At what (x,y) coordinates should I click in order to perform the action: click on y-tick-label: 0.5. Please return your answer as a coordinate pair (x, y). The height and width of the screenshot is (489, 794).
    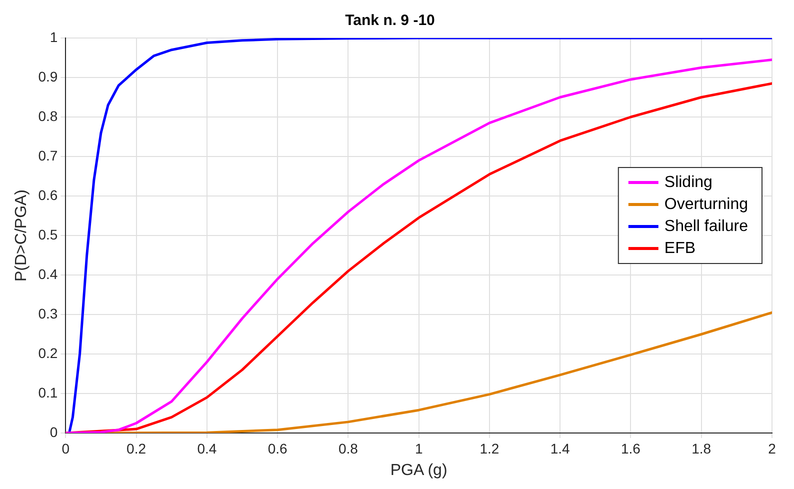
    Looking at the image, I should click on (48, 234).